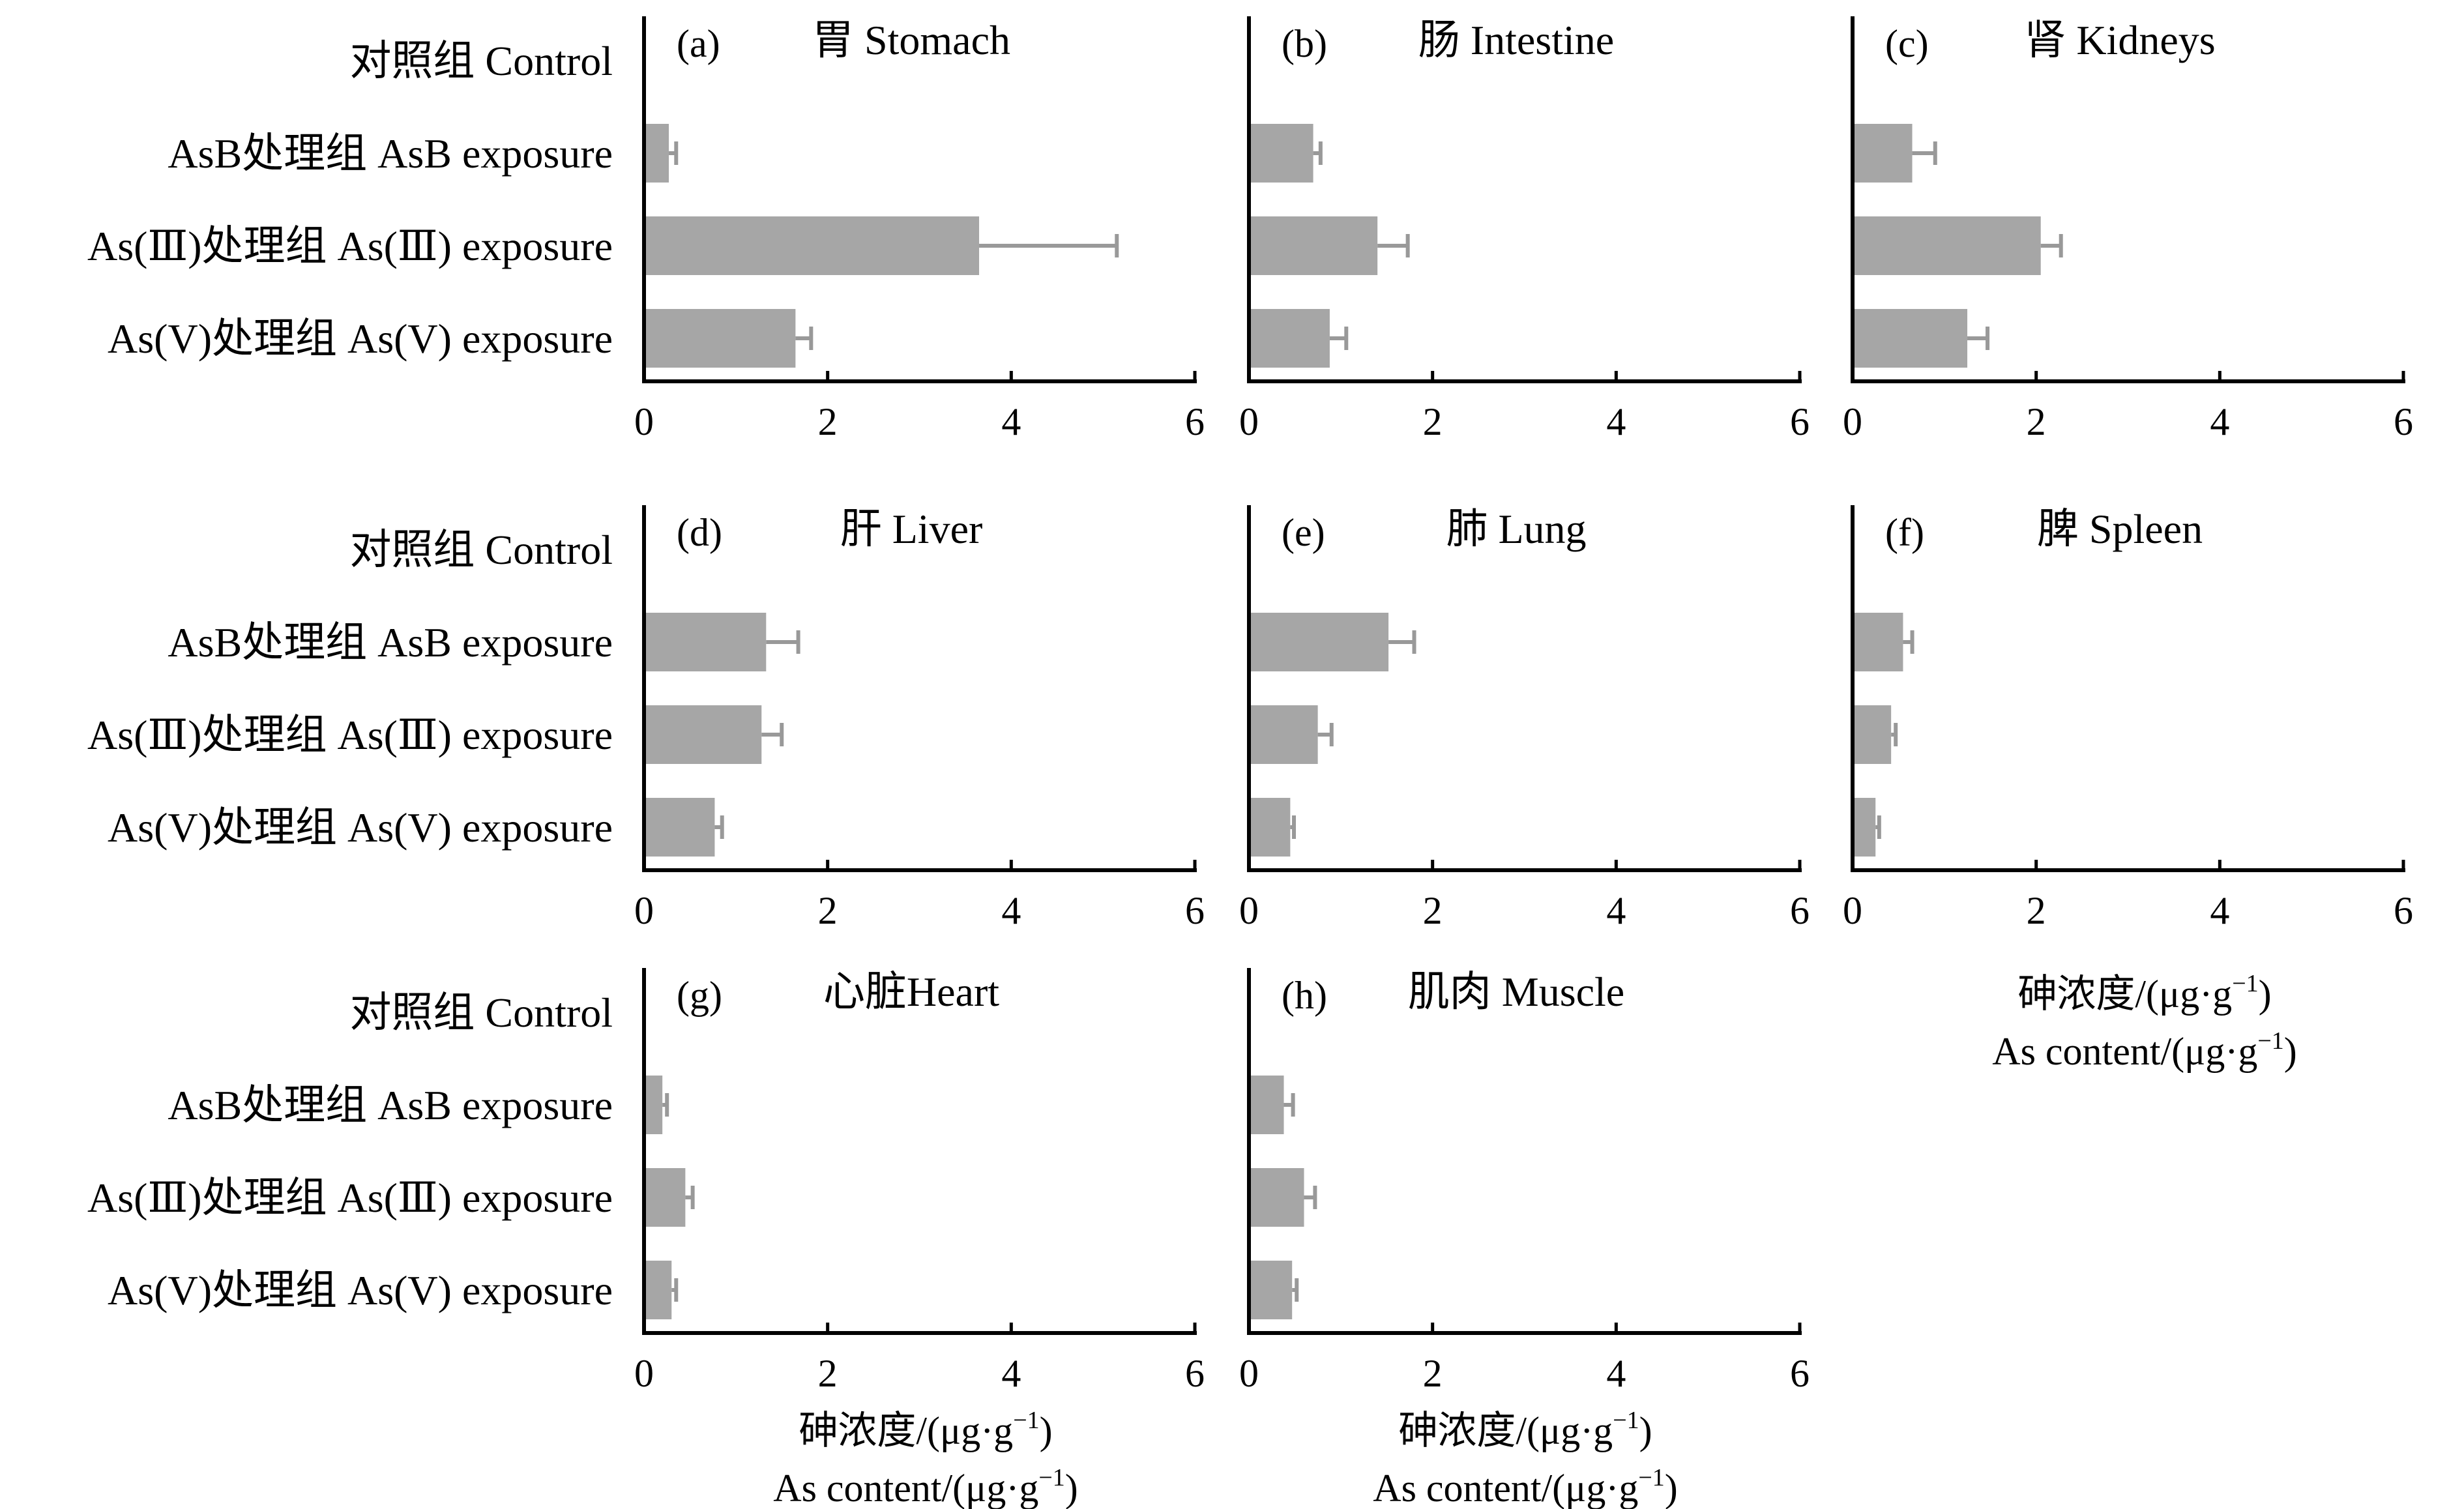  What do you see at coordinates (1905, 532) in the screenshot?
I see `panel-letter: (f)` at bounding box center [1905, 532].